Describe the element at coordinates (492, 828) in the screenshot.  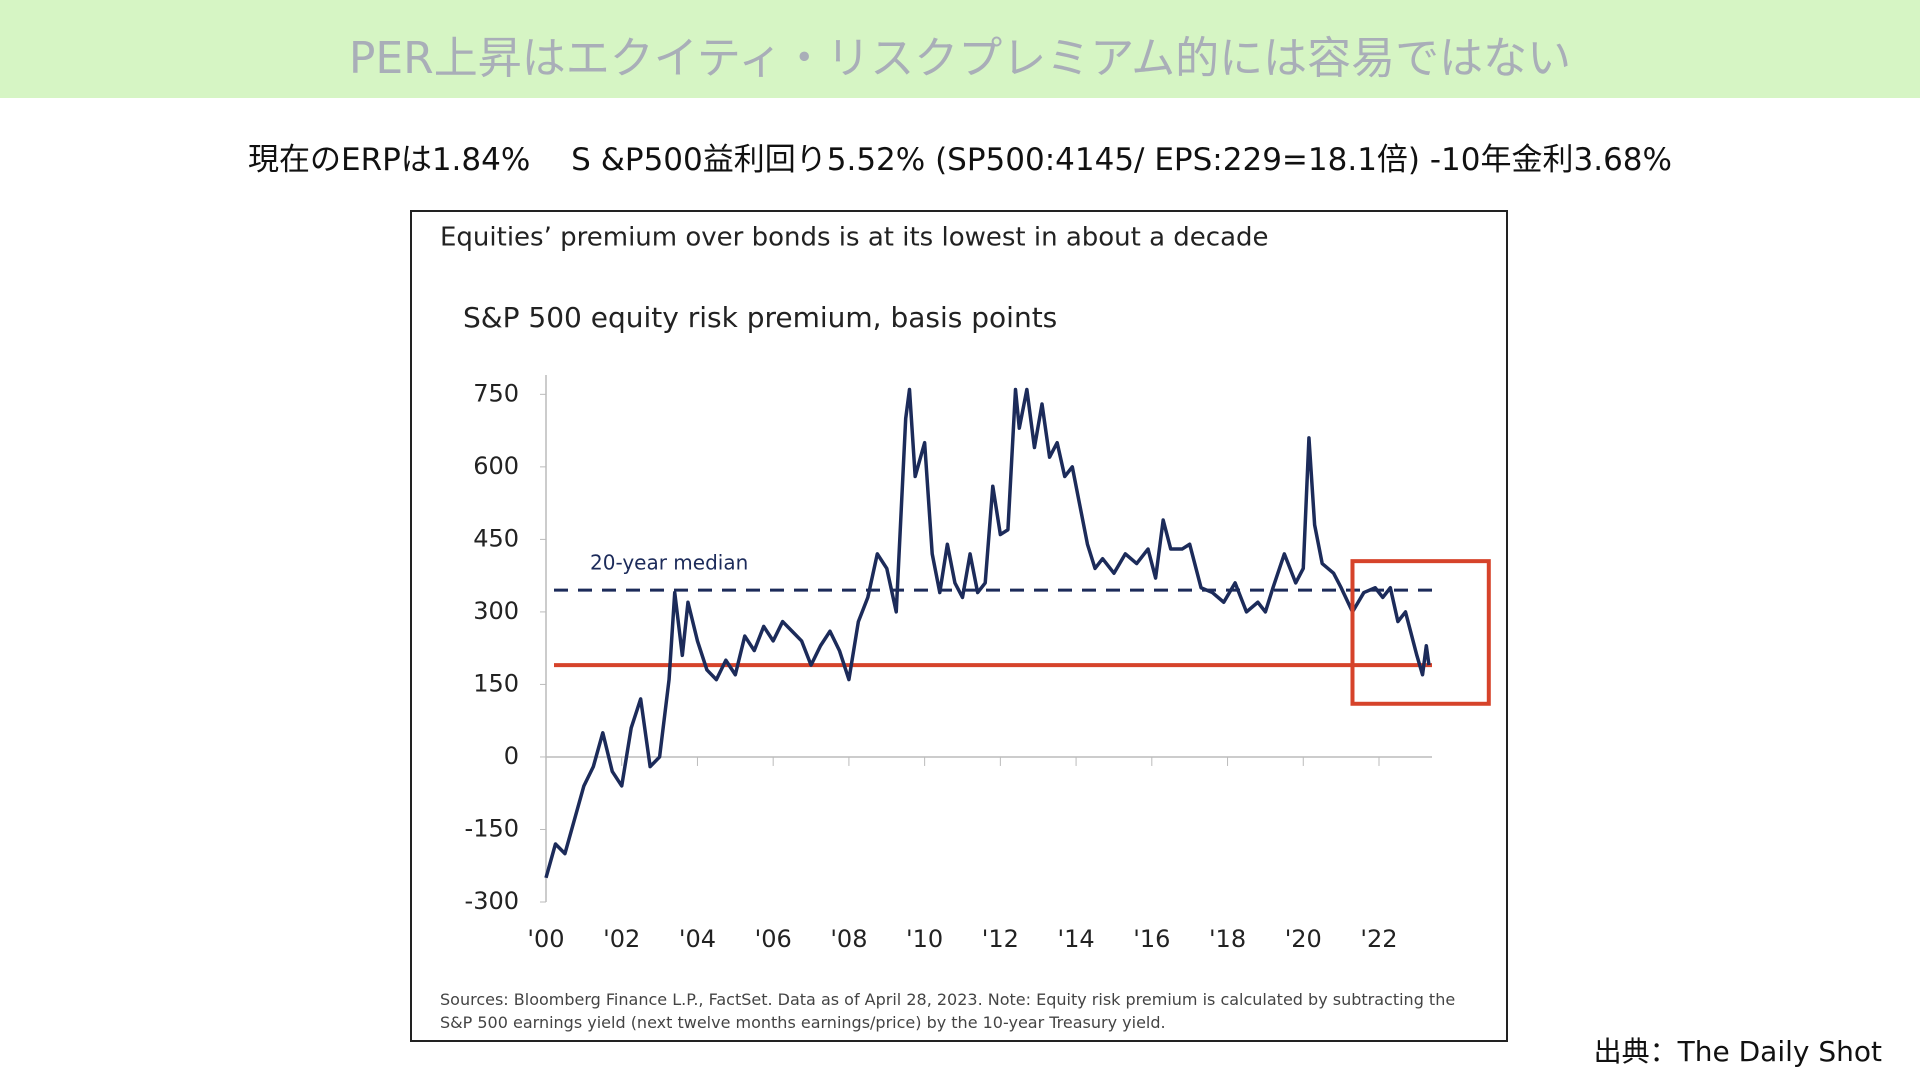
I see `y-tick-label: -150` at that location.